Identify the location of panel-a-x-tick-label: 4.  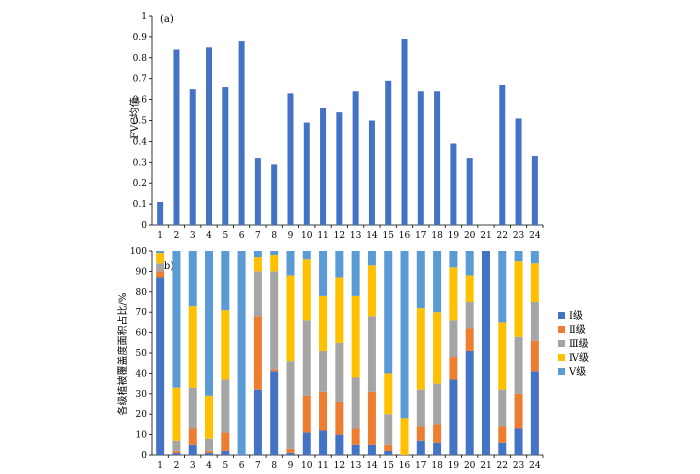
(209, 236).